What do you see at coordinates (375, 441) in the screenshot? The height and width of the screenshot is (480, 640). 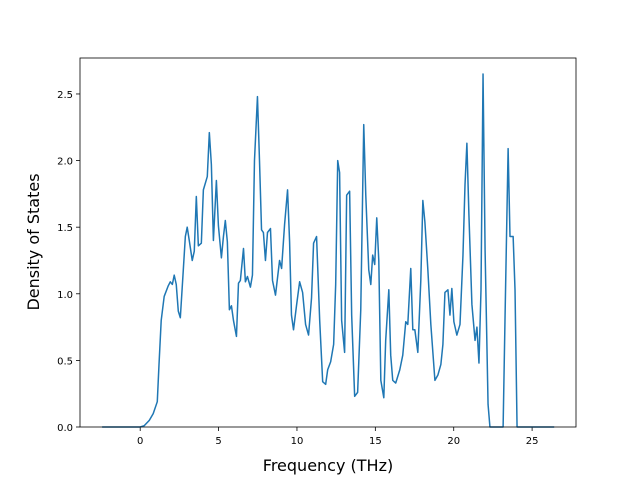 I see `x-tick-label: 15` at bounding box center [375, 441].